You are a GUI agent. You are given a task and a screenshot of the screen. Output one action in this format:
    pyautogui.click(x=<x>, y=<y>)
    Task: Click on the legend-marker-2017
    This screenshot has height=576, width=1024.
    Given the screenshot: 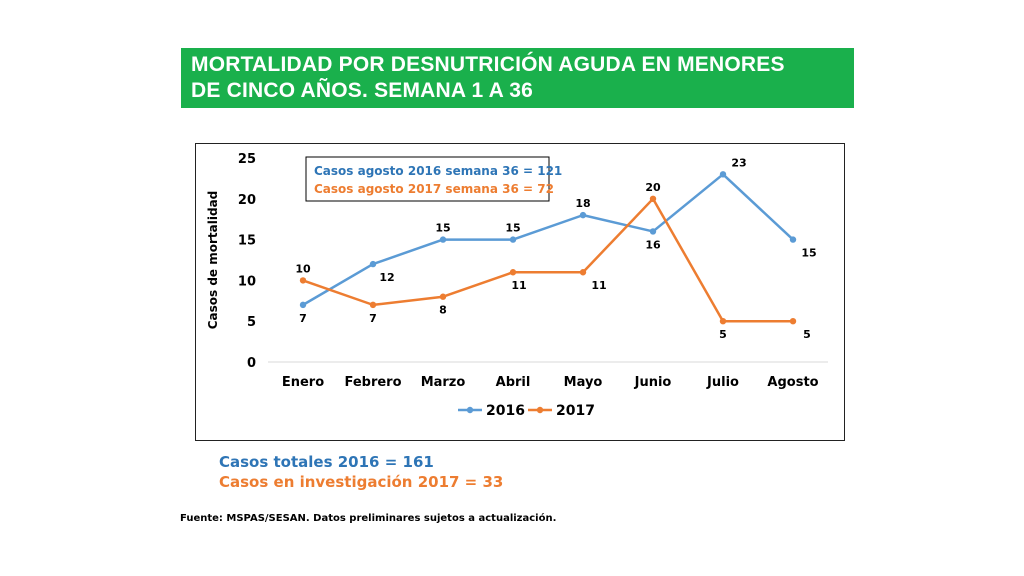 What is the action you would take?
    pyautogui.click(x=540, y=410)
    